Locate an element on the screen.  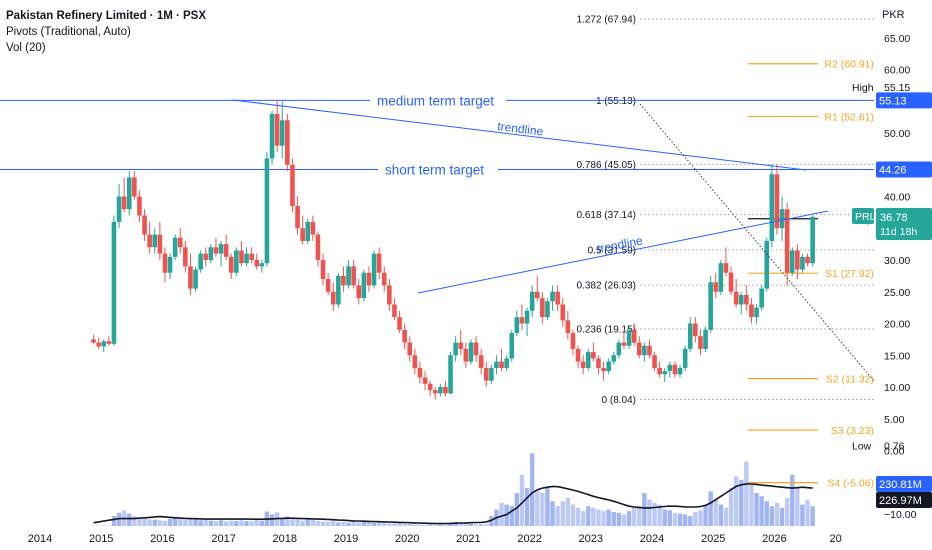
price-tick-label: 5.00 is located at coordinates (894, 420).